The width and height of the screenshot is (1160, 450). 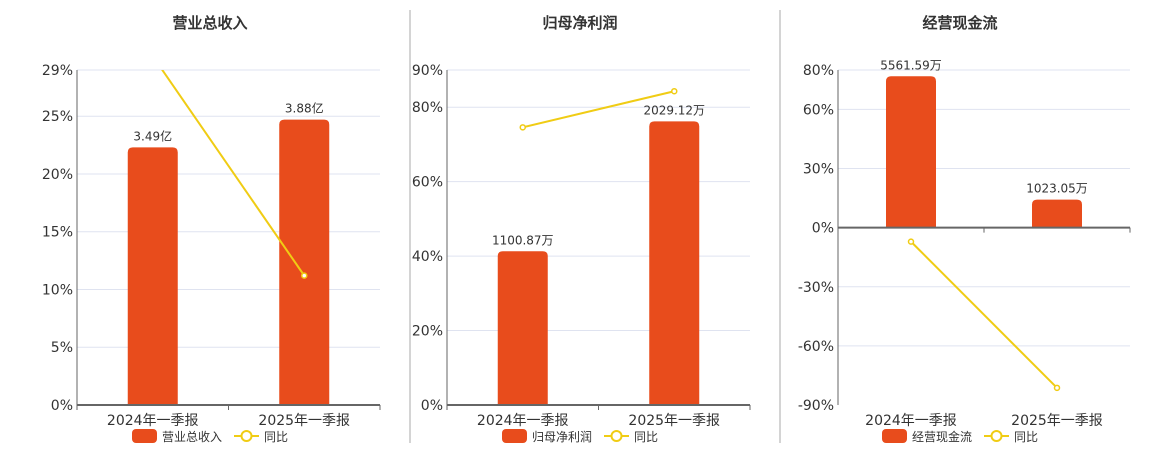 What do you see at coordinates (816, 288) in the screenshot?
I see `y-tick-label: -30%` at bounding box center [816, 288].